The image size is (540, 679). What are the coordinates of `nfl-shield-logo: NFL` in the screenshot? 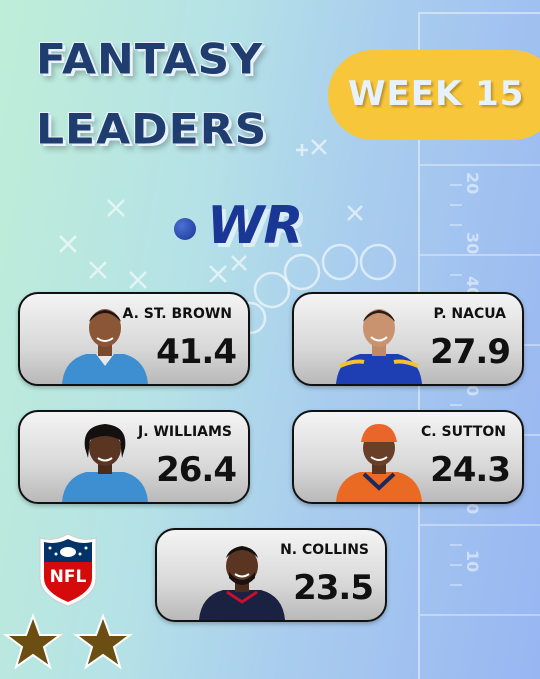 It's located at (68, 570).